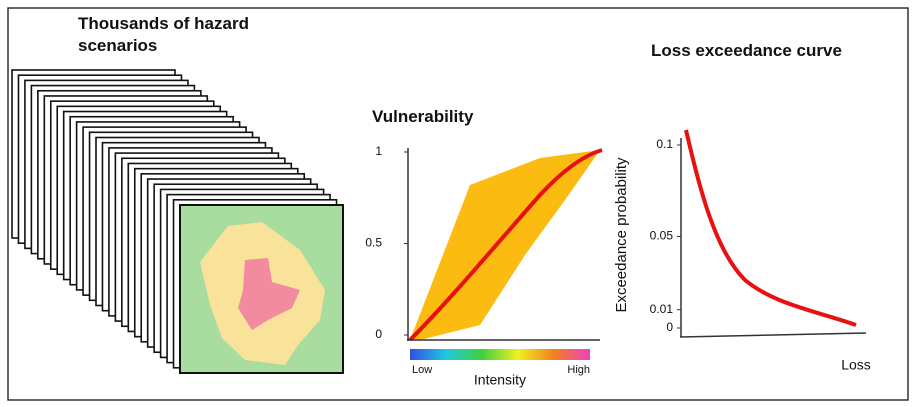 This screenshot has height=407, width=917. I want to click on y-ticks: 00.51, so click(386, 242).